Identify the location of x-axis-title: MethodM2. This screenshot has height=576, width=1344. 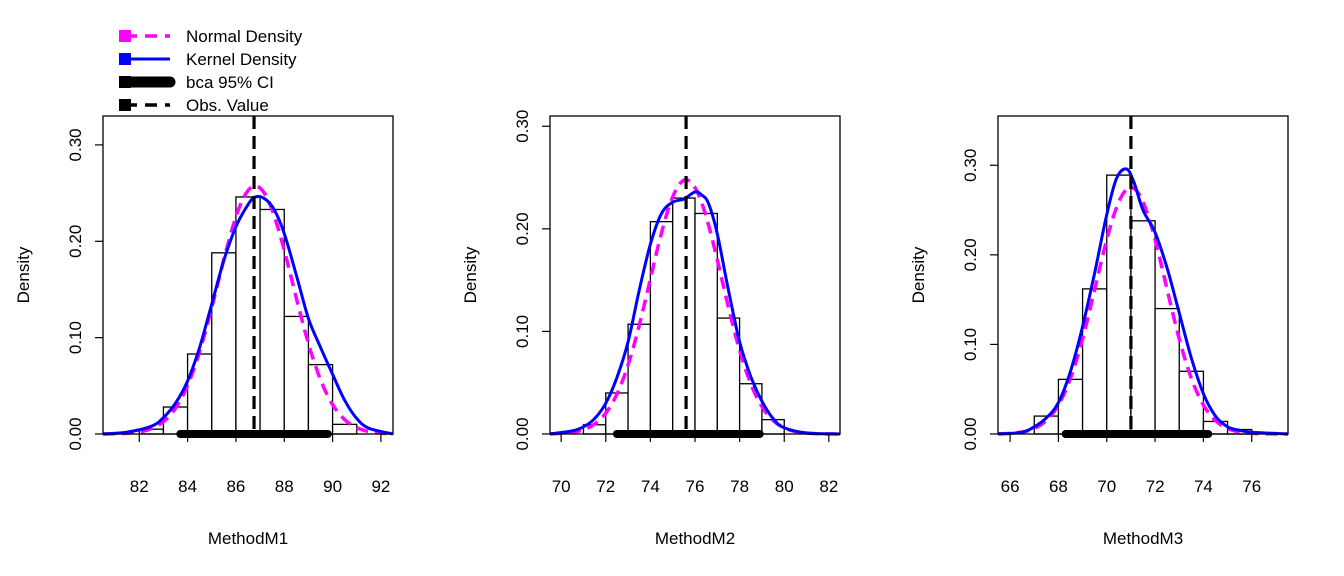
(695, 538).